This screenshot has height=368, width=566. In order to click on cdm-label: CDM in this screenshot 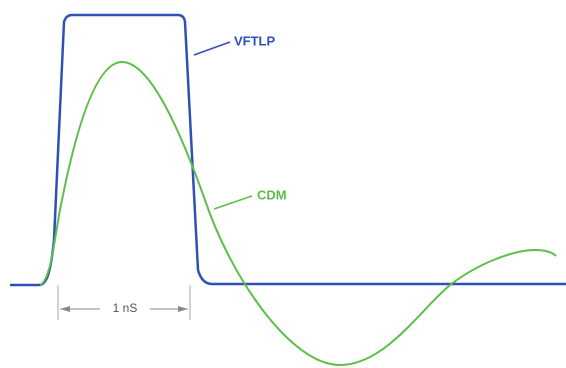, I will do `click(272, 194)`.